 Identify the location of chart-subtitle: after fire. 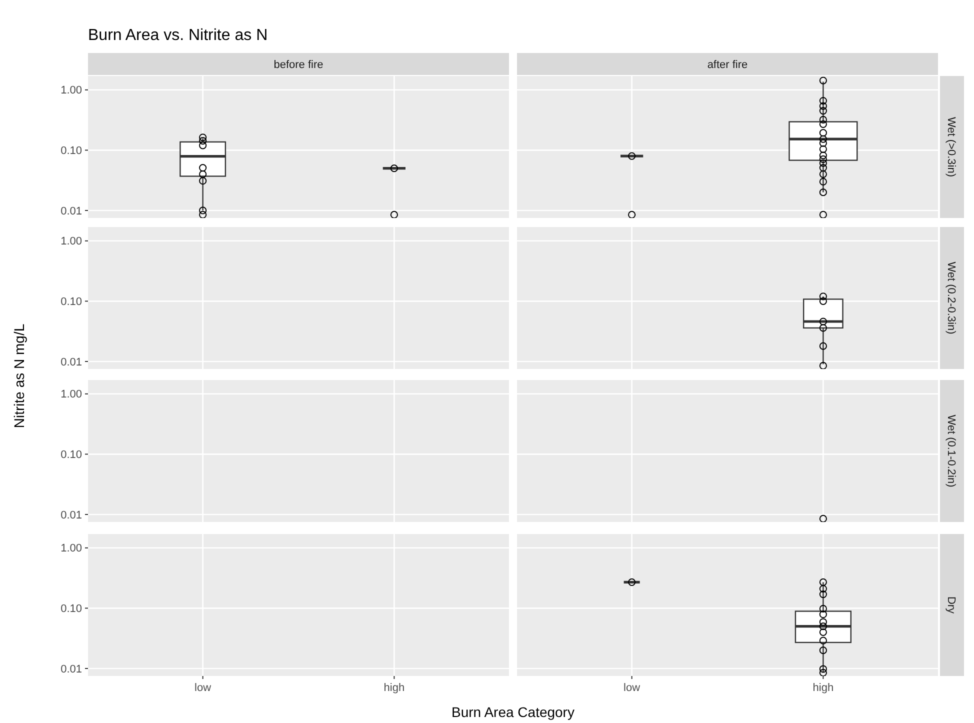
(727, 64).